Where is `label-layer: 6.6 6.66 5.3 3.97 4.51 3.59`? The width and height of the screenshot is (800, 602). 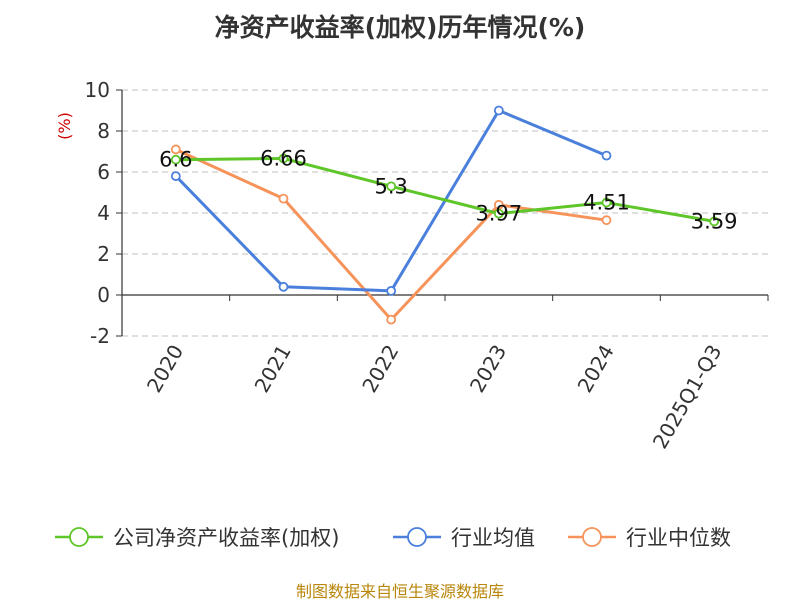
label-layer: 6.6 6.66 5.3 3.97 4.51 3.59 is located at coordinates (448, 189).